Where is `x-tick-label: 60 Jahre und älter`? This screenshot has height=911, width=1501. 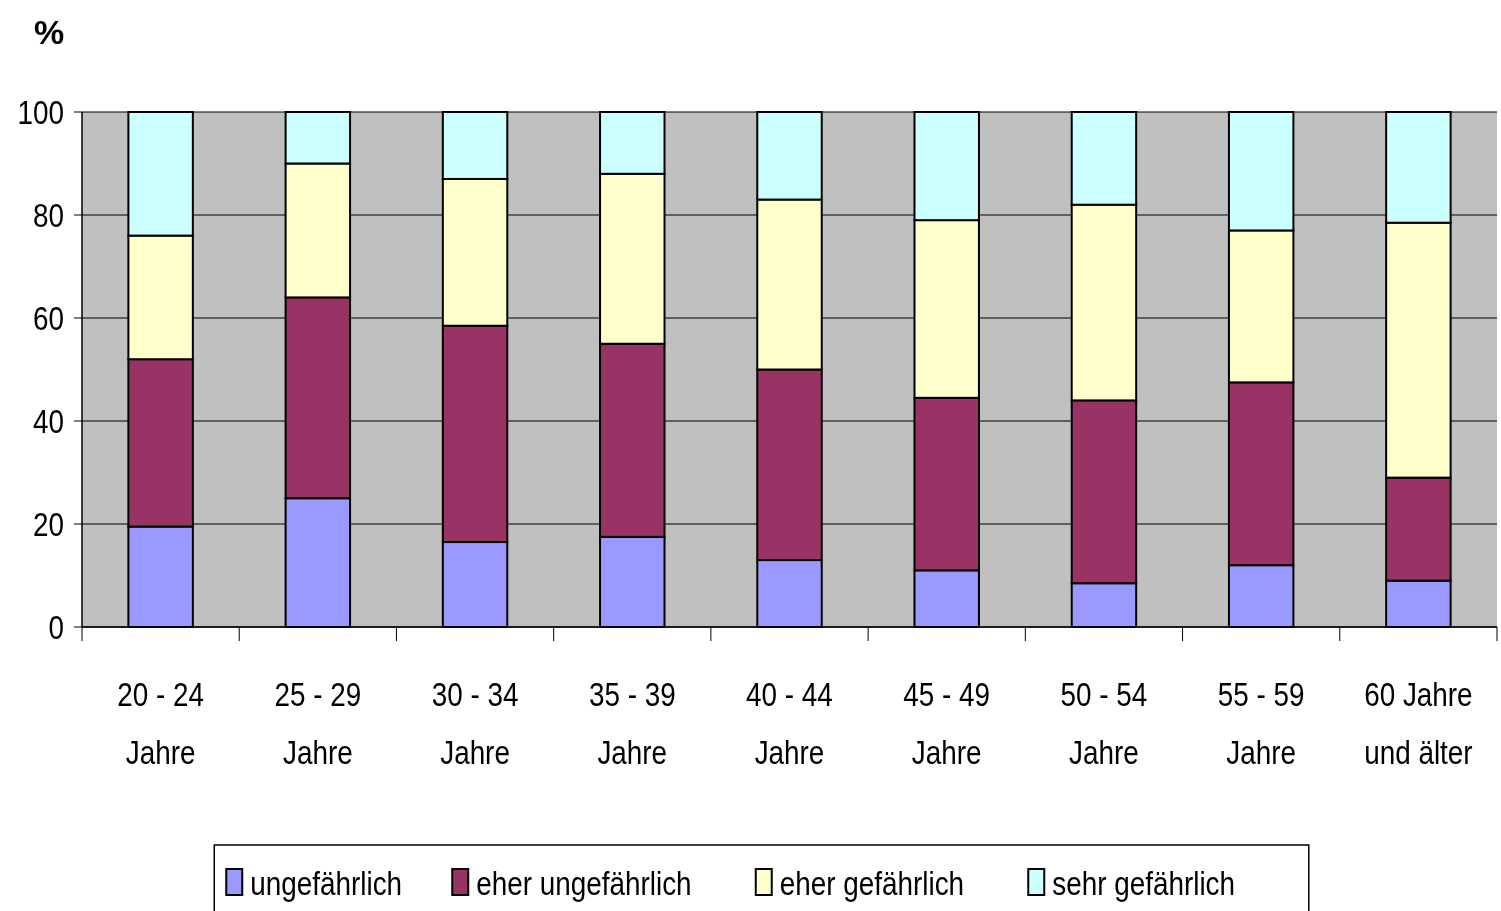
x-tick-label: 60 Jahre und älter is located at coordinates (1418, 723).